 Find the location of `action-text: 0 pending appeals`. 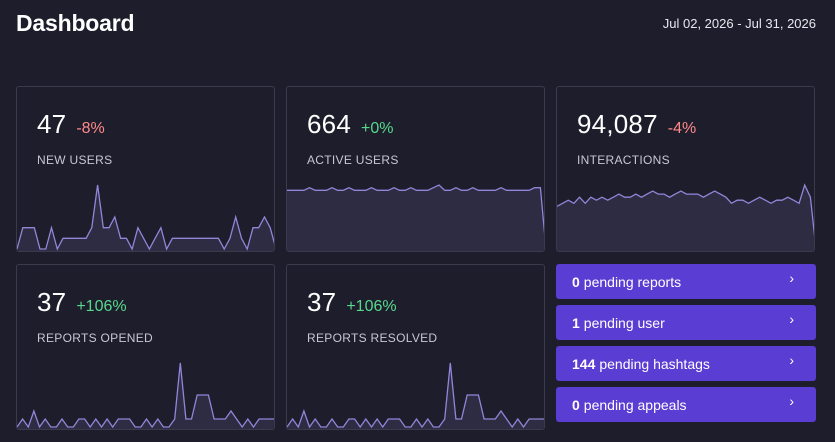

action-text: 0 pending appeals is located at coordinates (629, 405).